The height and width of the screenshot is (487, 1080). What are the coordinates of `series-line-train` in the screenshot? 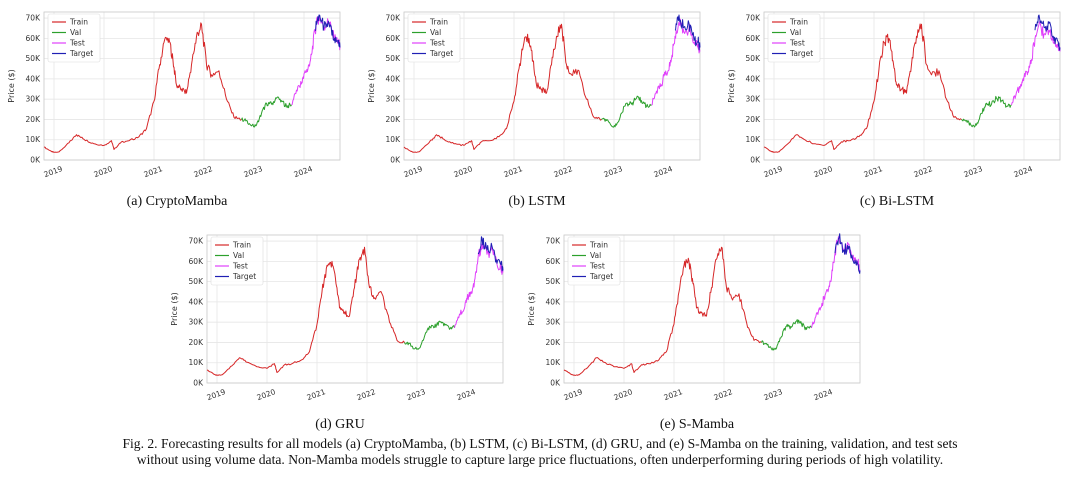 It's located at (862, 88).